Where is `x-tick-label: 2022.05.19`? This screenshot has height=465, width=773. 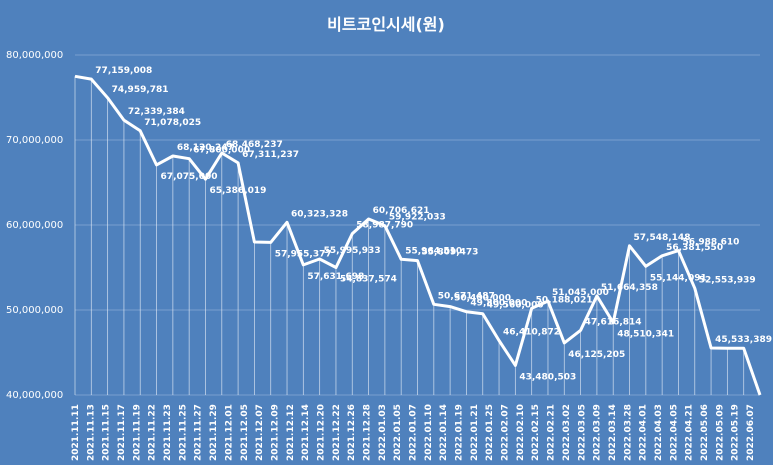
x-tick-label: 2022.05.19 is located at coordinates (736, 432).